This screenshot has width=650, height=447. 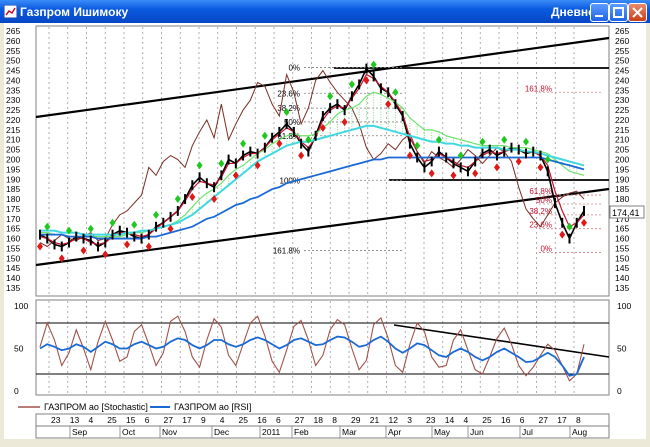 What do you see at coordinates (409, 420) in the screenshot?
I see `day-label: 3` at bounding box center [409, 420].